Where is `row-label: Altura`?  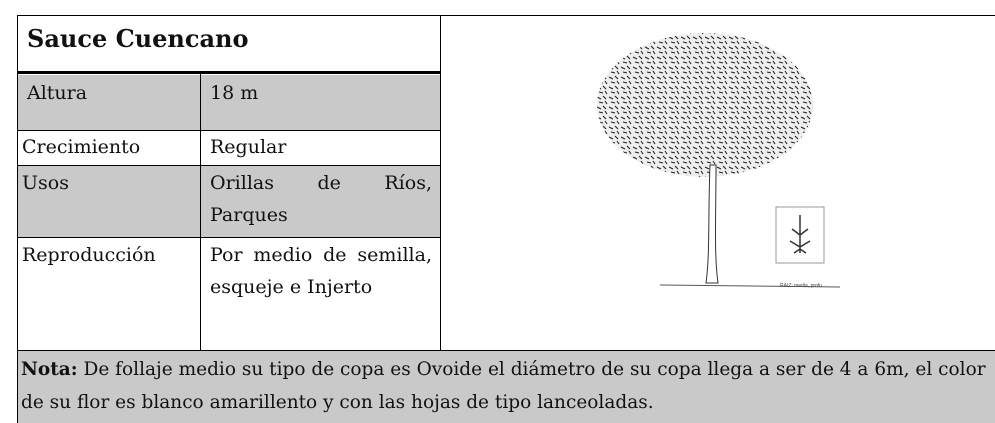 row-label: Altura is located at coordinates (108, 102).